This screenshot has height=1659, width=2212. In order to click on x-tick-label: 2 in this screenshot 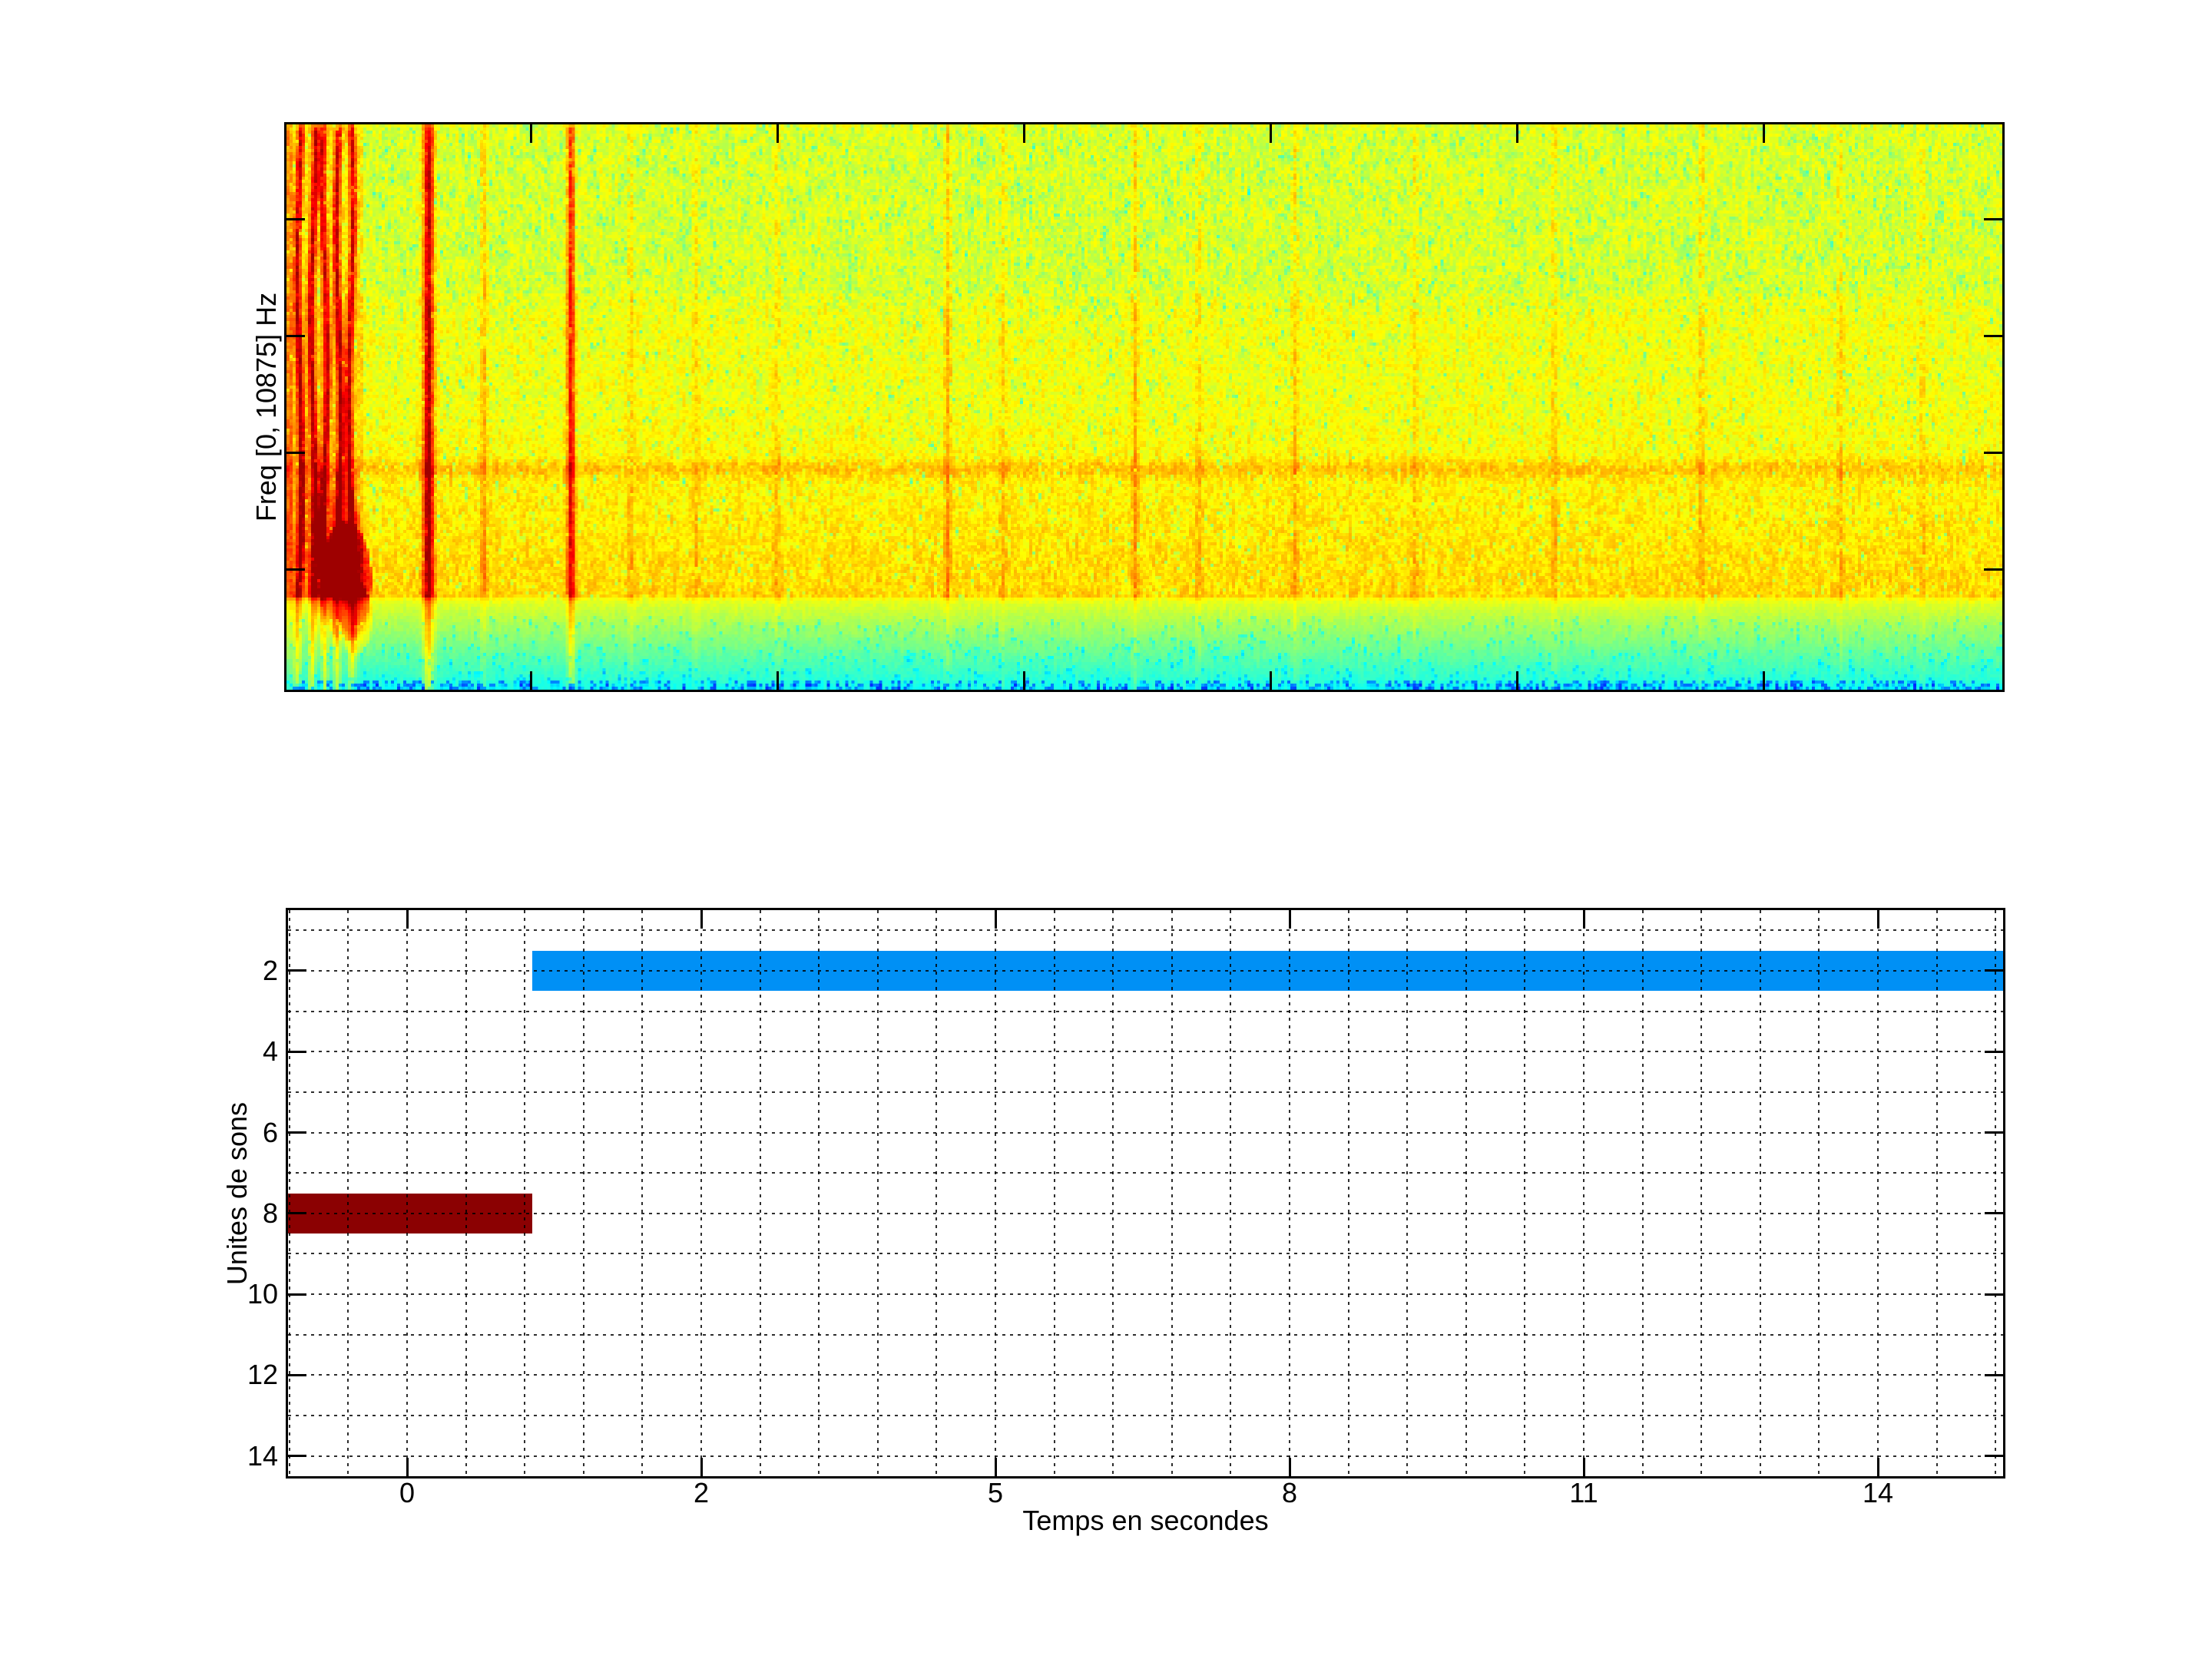, I will do `click(702, 1493)`.